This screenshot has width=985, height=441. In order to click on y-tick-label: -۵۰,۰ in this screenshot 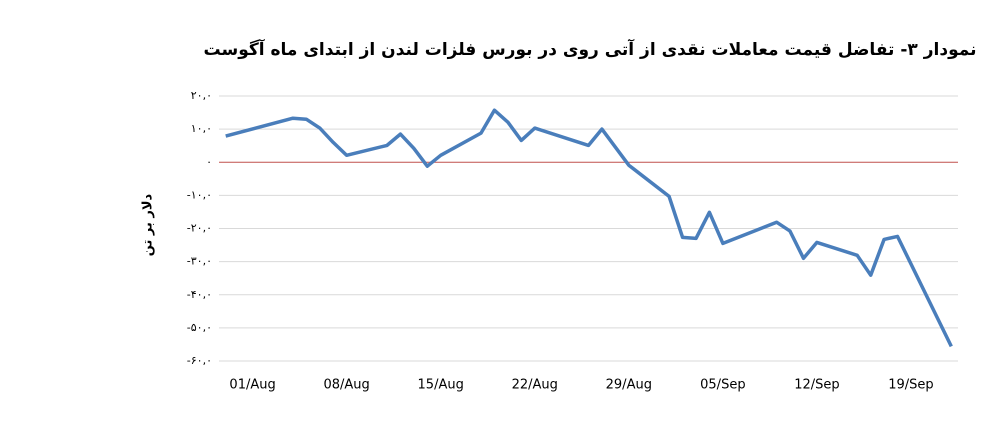, I will do `click(199, 327)`.